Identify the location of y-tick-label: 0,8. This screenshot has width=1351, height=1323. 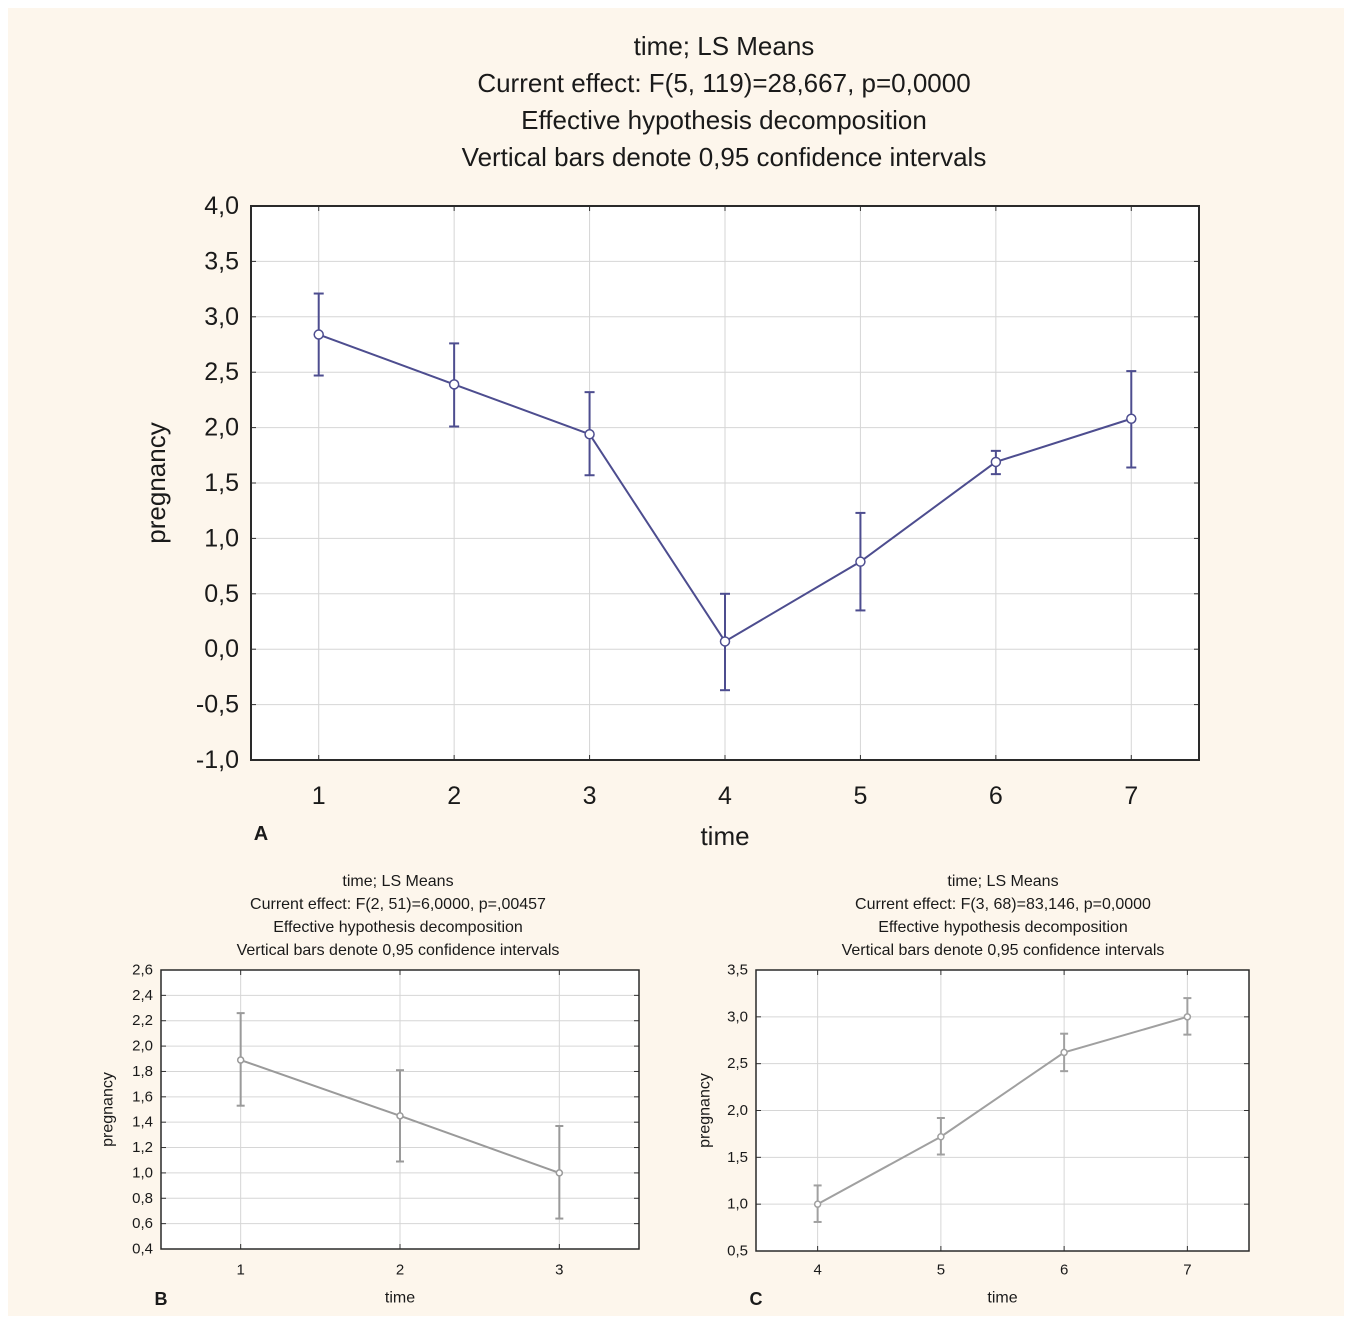
(142, 1198).